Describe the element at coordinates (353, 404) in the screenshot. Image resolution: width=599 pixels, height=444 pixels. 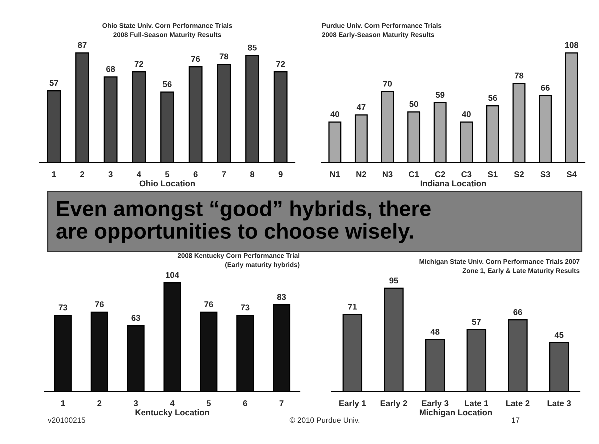
I see `x-tick-label: Early 1` at that location.